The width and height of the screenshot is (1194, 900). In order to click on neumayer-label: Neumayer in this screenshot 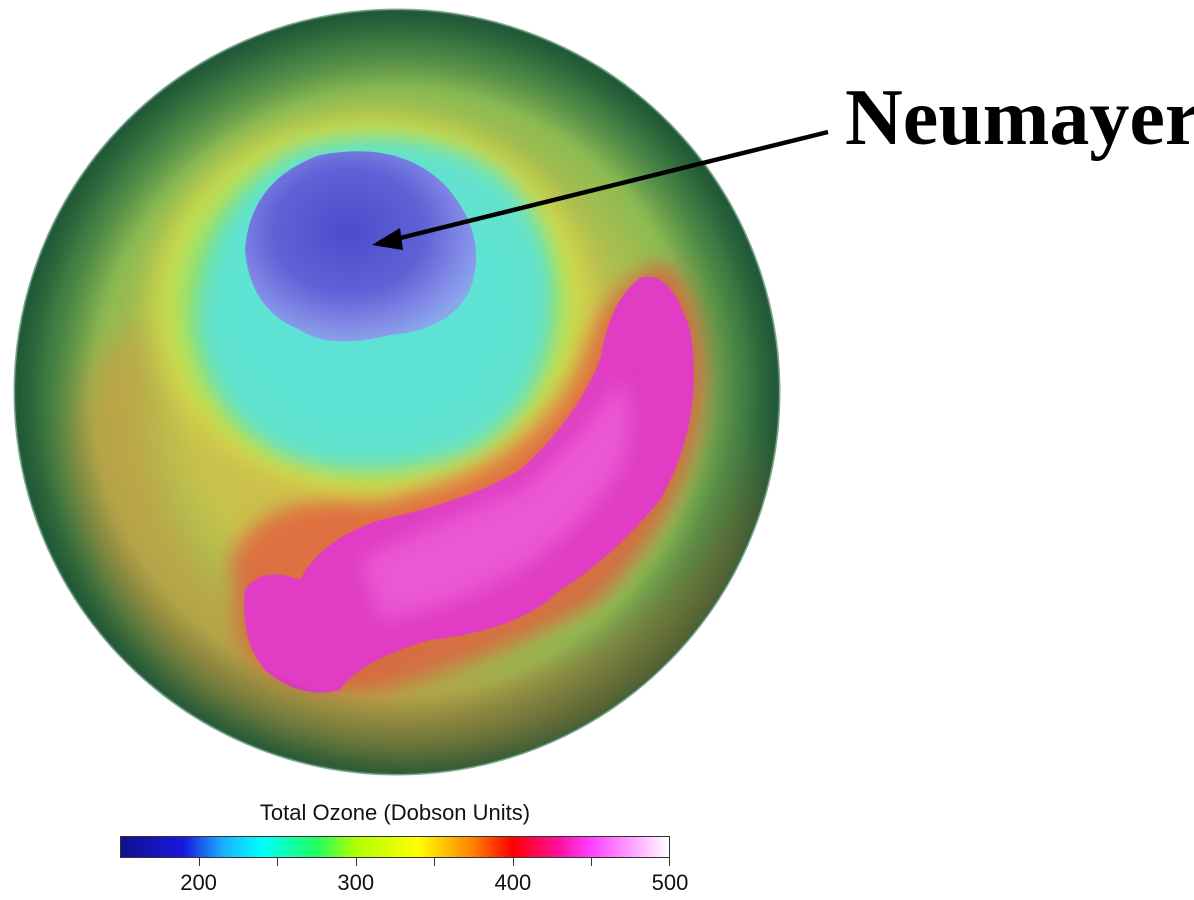, I will do `click(1019, 118)`.